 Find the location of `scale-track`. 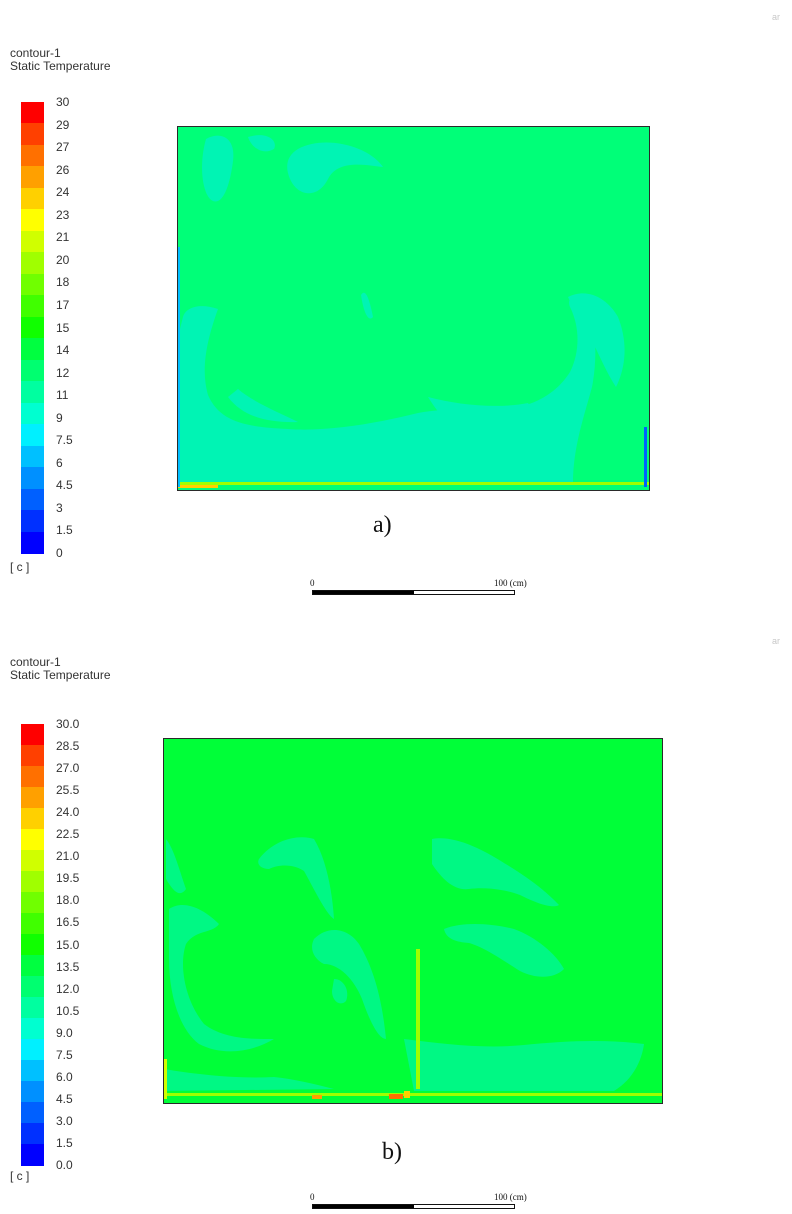

scale-track is located at coordinates (413, 1206).